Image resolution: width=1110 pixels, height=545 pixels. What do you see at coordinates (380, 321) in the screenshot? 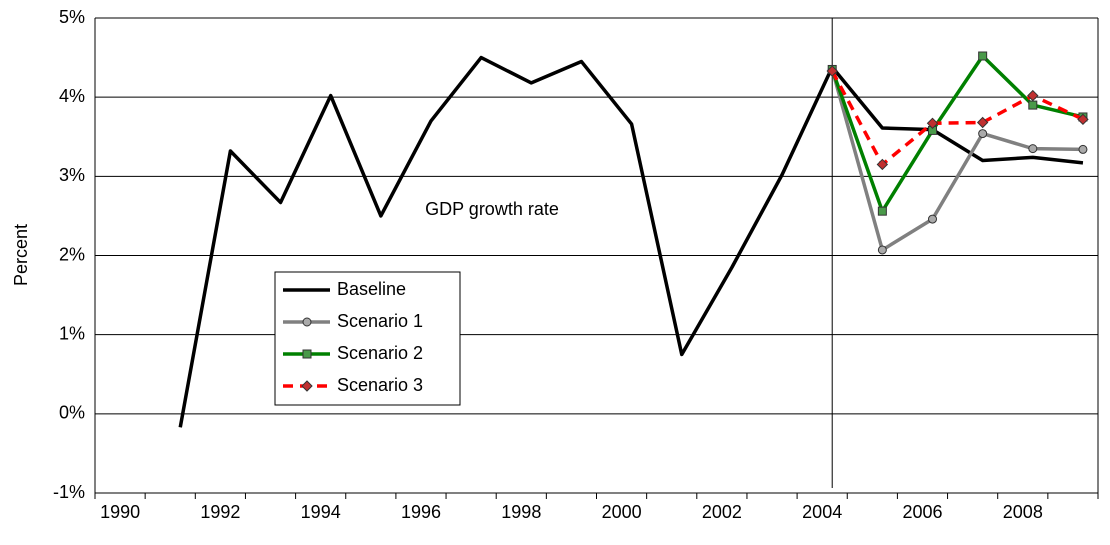
I see `legend-label: Scenario 1` at bounding box center [380, 321].